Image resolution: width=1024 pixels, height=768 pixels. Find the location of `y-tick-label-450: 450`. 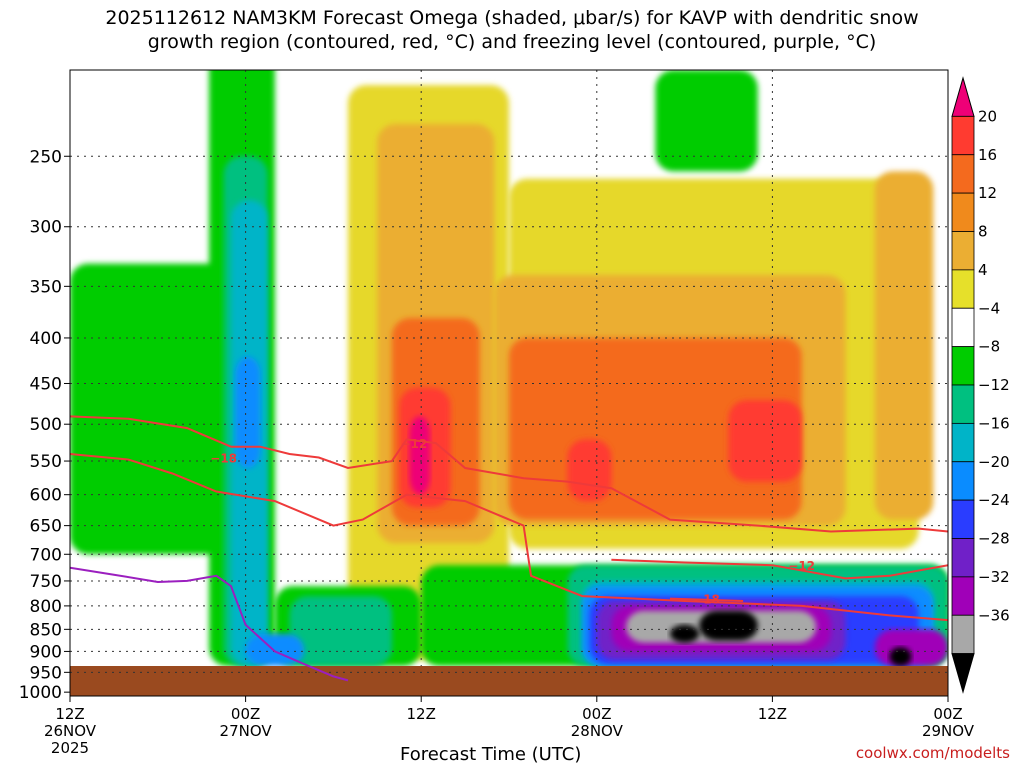

y-tick-label-450: 450 is located at coordinates (46, 384).